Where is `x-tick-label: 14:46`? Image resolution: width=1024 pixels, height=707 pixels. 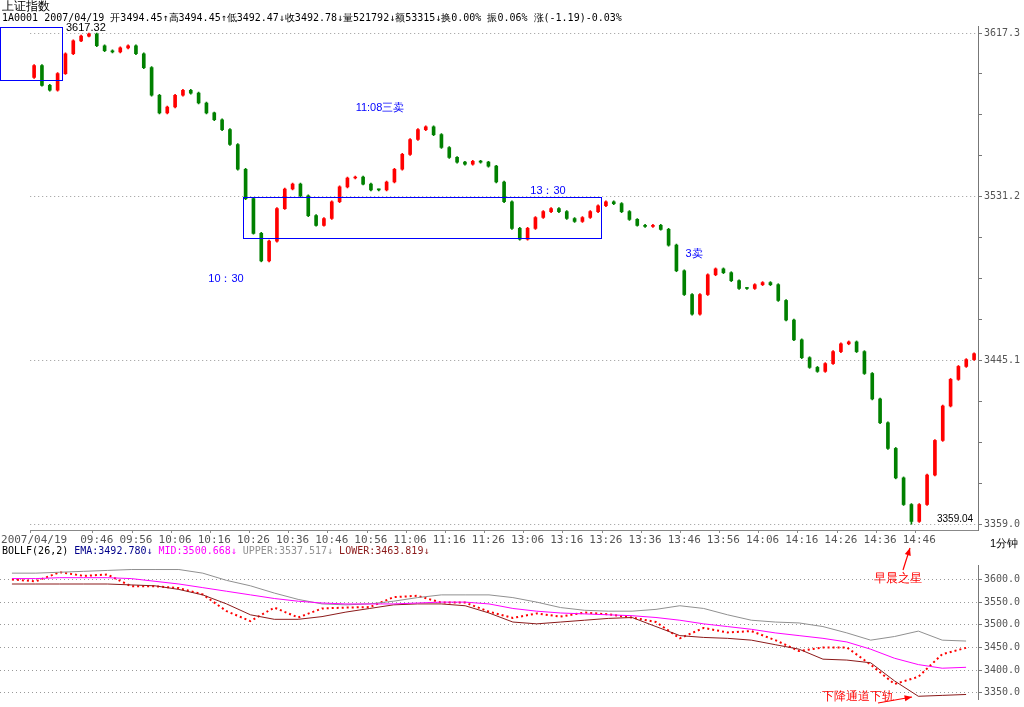
x-tick-label: 14:46 is located at coordinates (919, 540).